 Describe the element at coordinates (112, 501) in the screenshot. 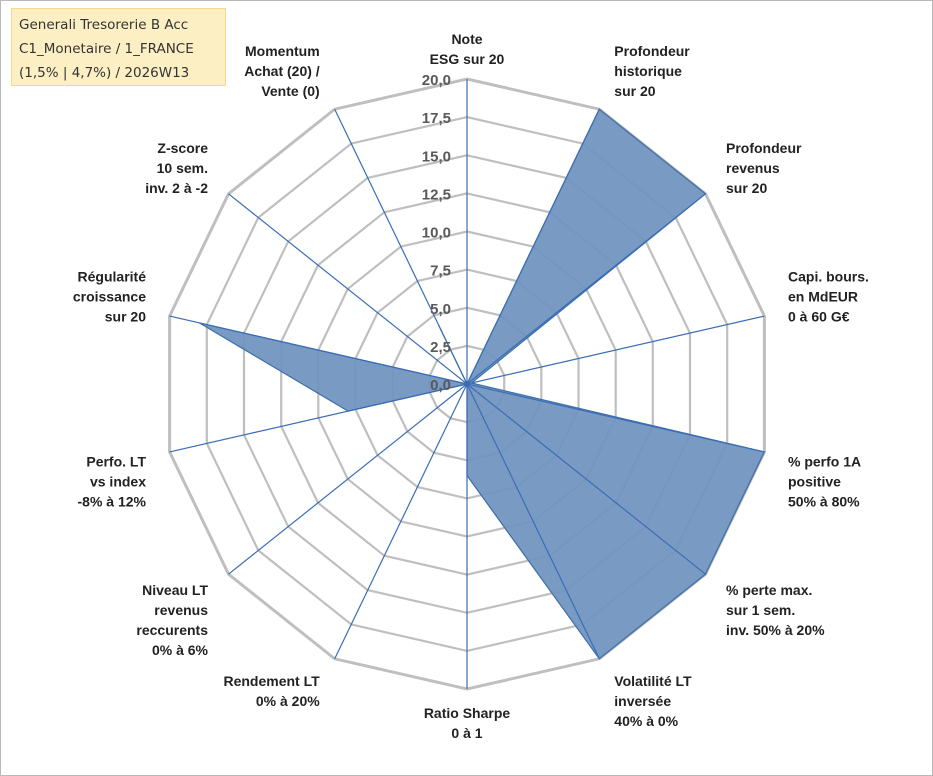

I see `axis-label-line: -8% à 12%` at that location.